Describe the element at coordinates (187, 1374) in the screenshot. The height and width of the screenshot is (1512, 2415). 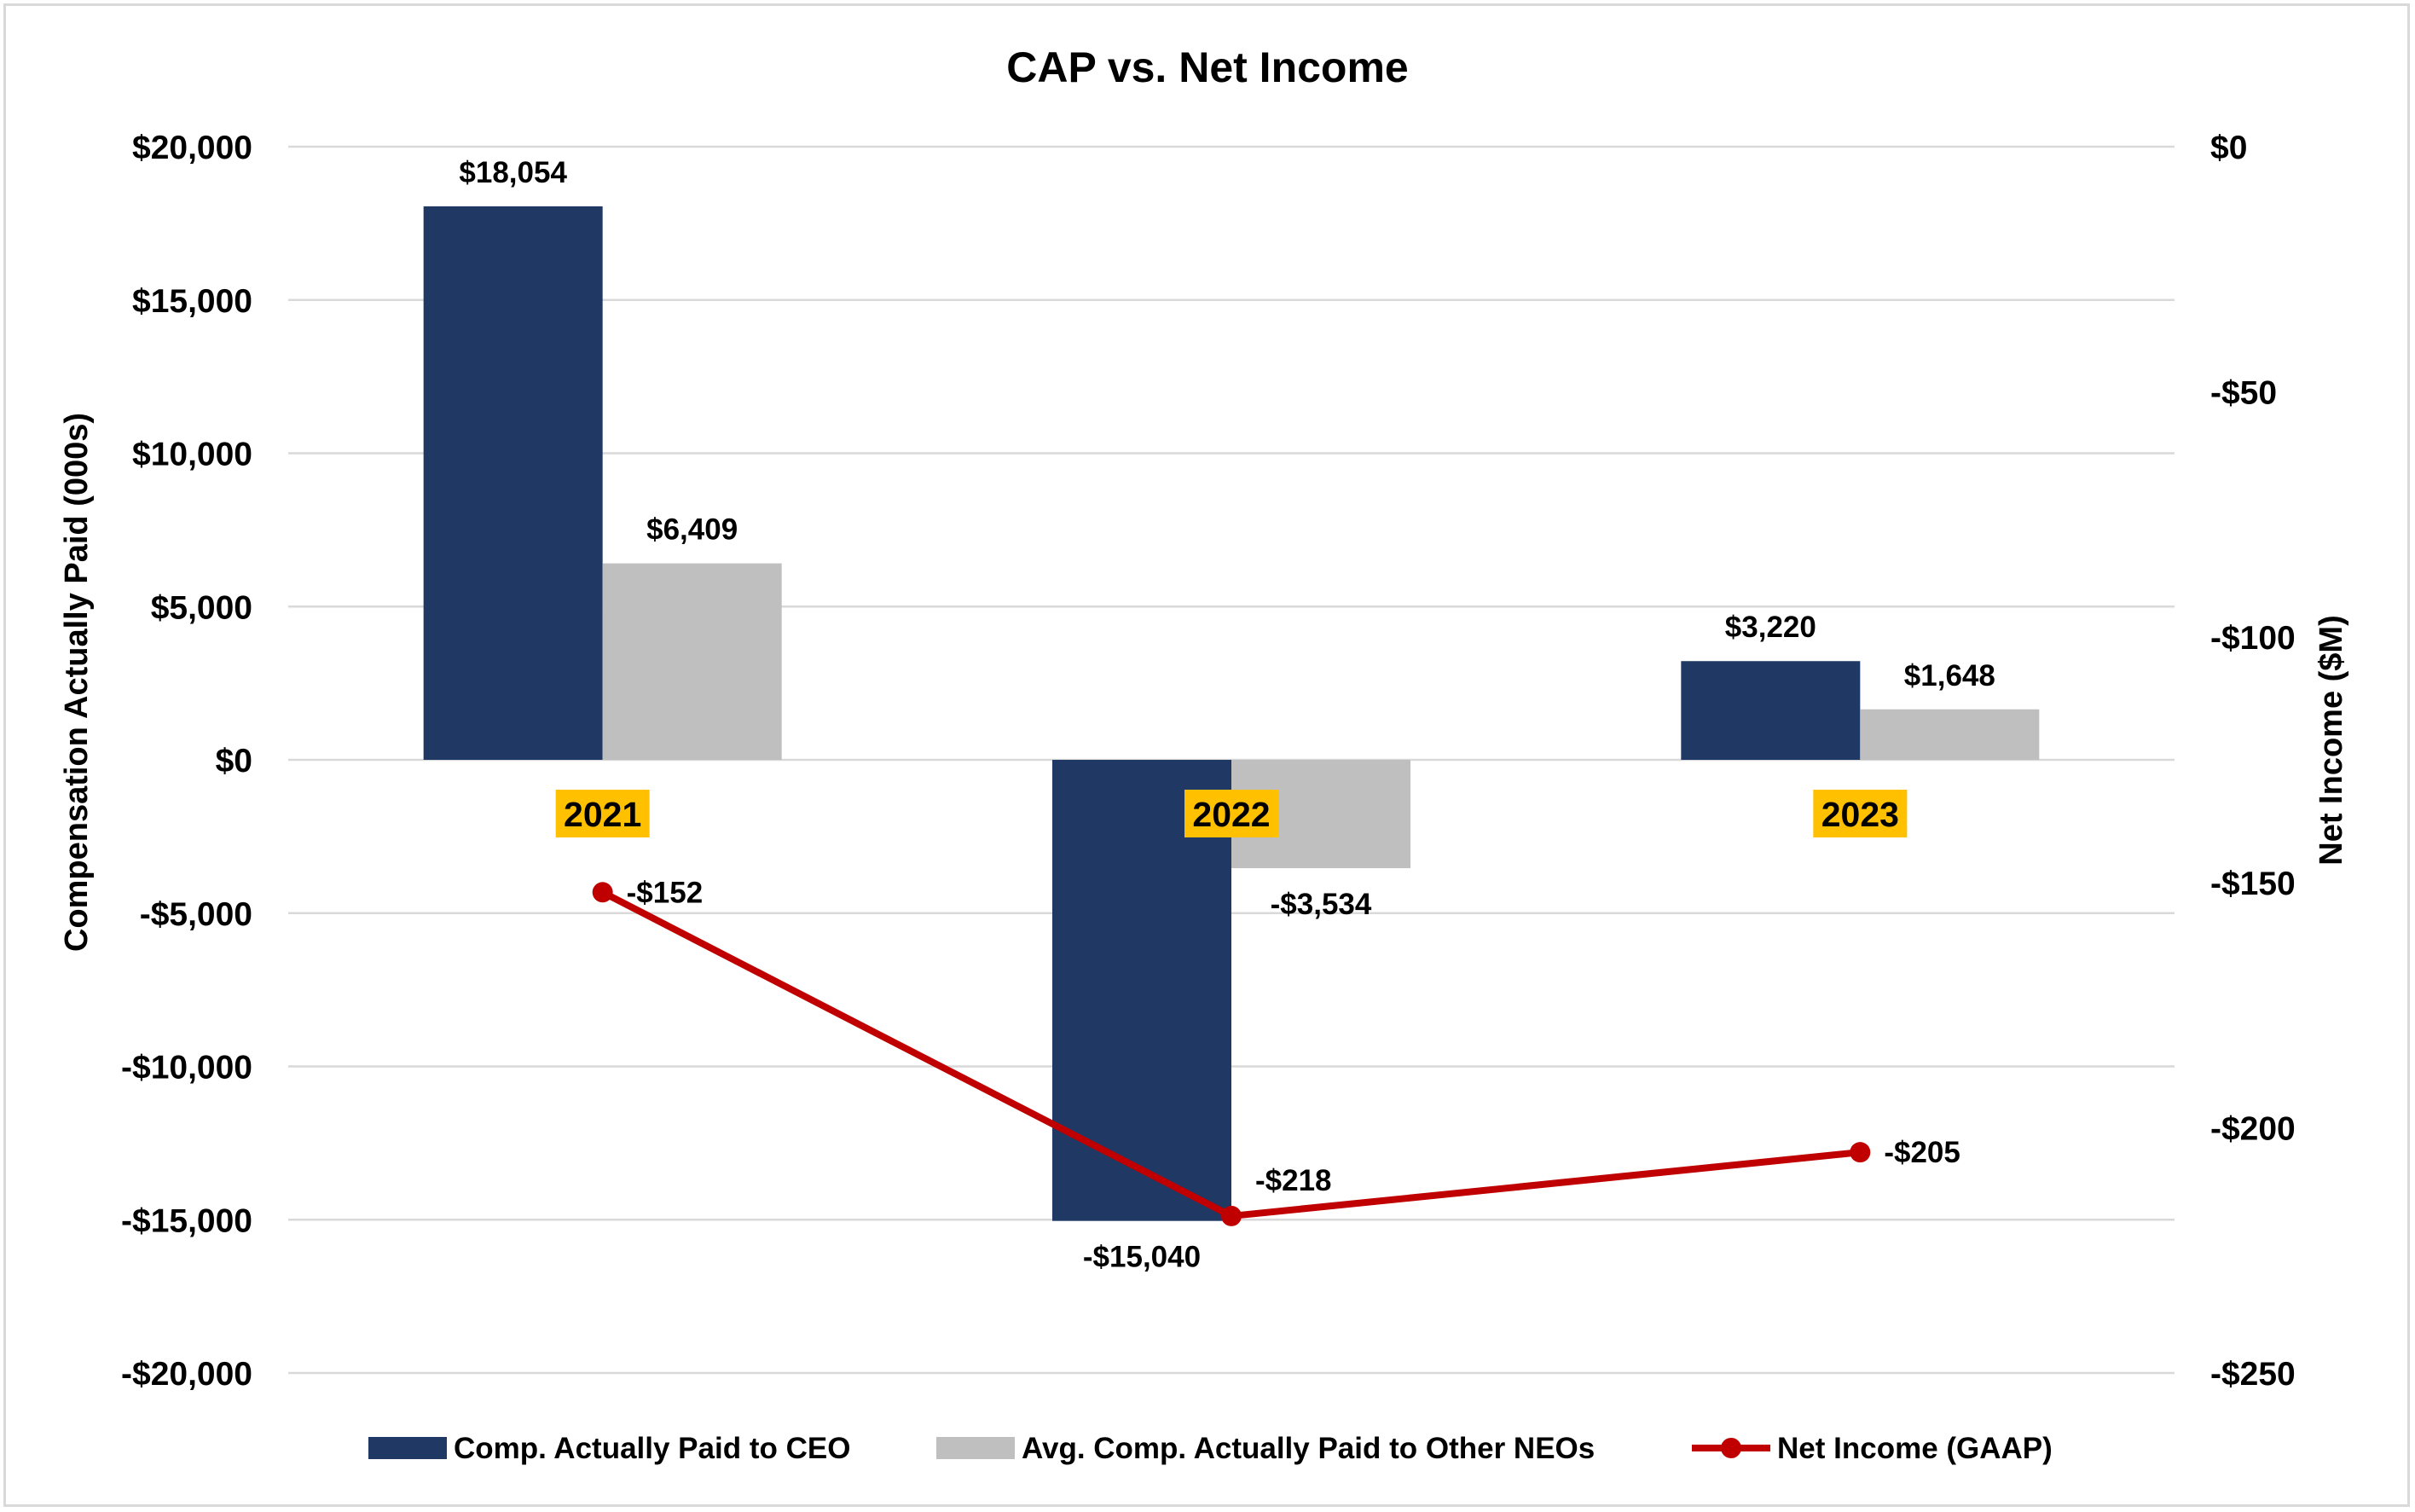
I see `left-tick-label: -$20,000` at that location.